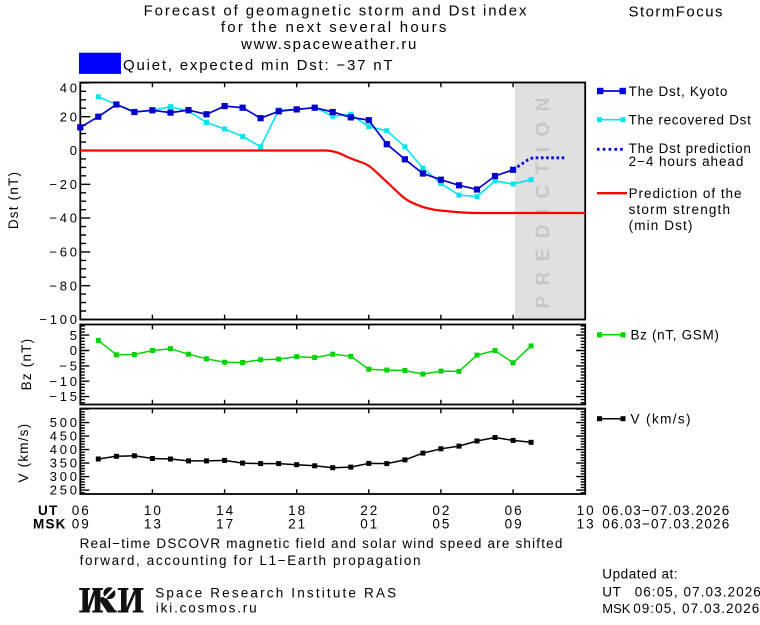 The image size is (760, 625). What do you see at coordinates (679, 91) in the screenshot?
I see `svg-text: The Dst, Kyoto` at bounding box center [679, 91].